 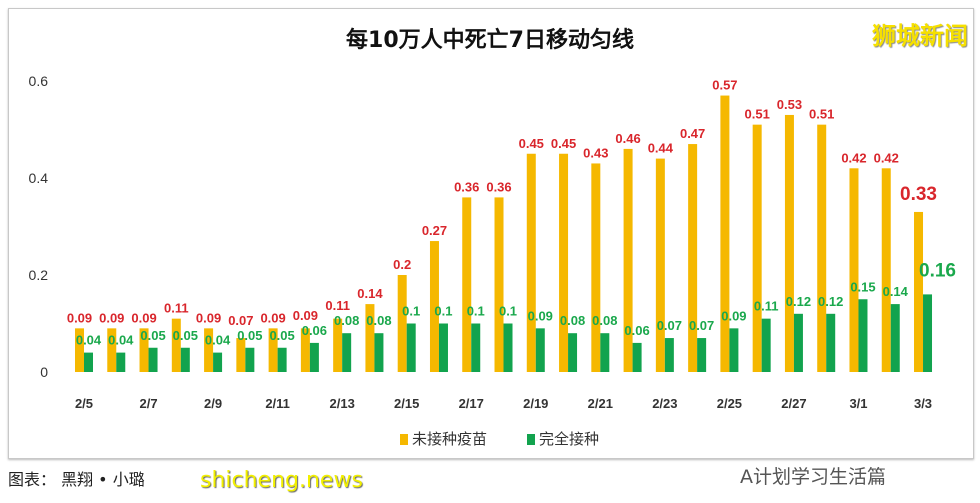 What do you see at coordinates (918, 194) in the screenshot?
I see `data-label-unvaccinated: 0.33` at bounding box center [918, 194].